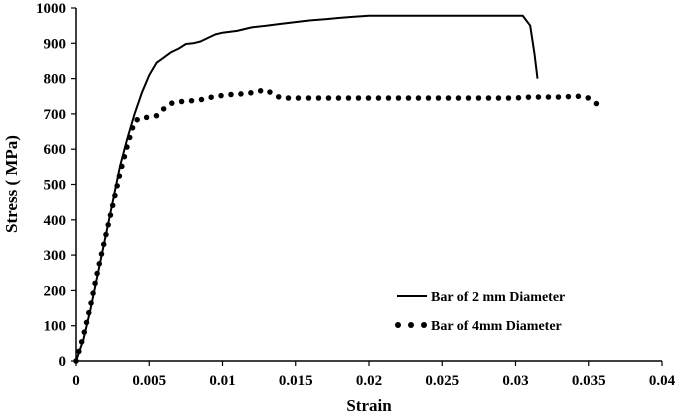  What do you see at coordinates (369, 405) in the screenshot?
I see `x-axis-title: Strain` at bounding box center [369, 405].